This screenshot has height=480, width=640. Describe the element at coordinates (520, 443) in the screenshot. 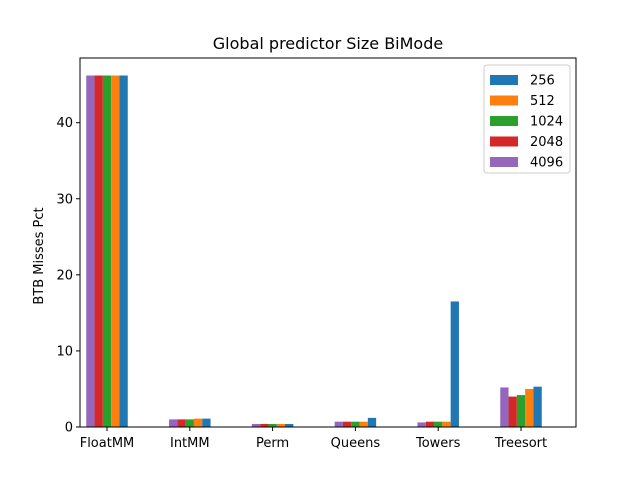

I see `x-tick-label: Treesort` at that location.